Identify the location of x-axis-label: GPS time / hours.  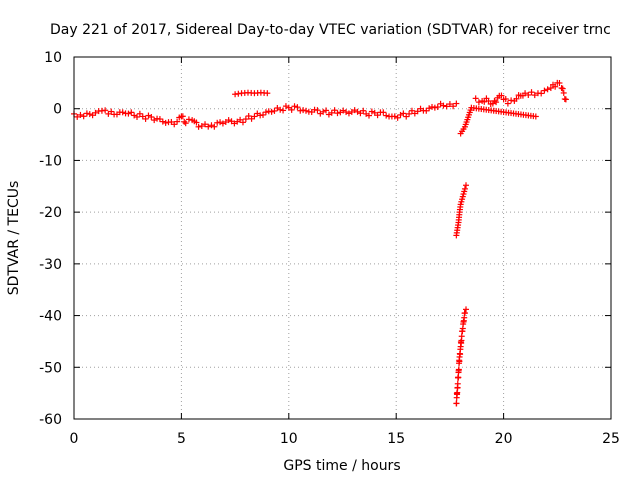
(341, 466).